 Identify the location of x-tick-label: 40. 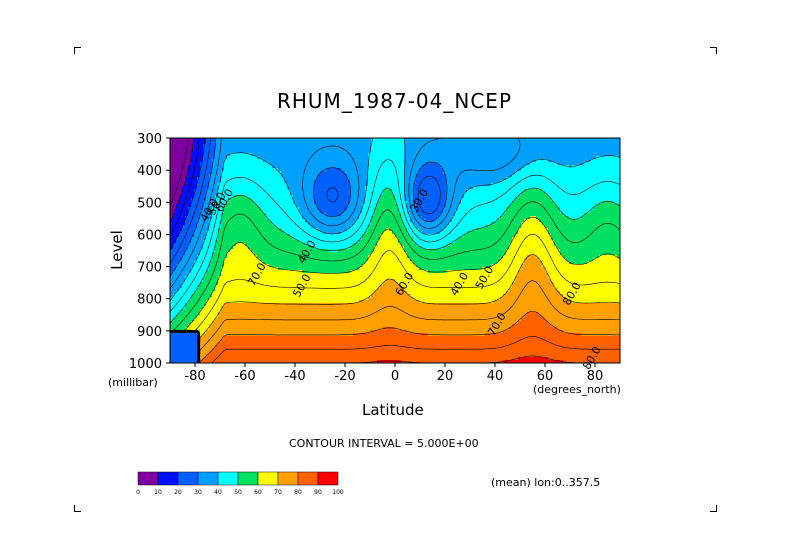
(495, 376).